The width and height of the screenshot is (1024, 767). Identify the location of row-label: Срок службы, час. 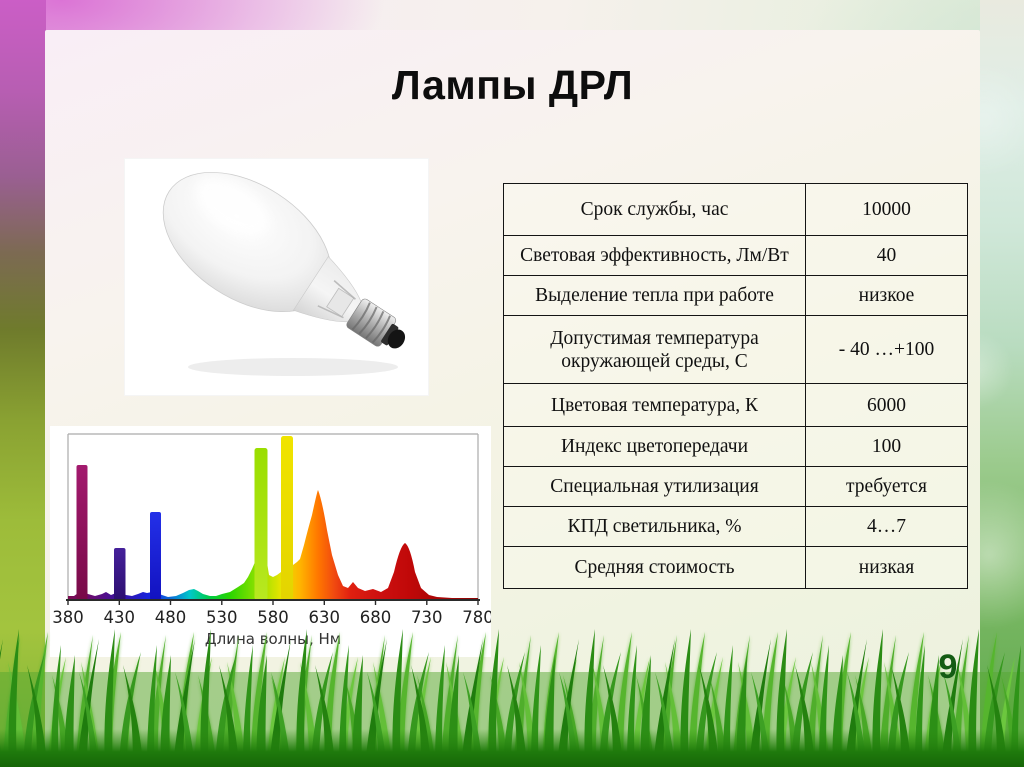
(654, 209).